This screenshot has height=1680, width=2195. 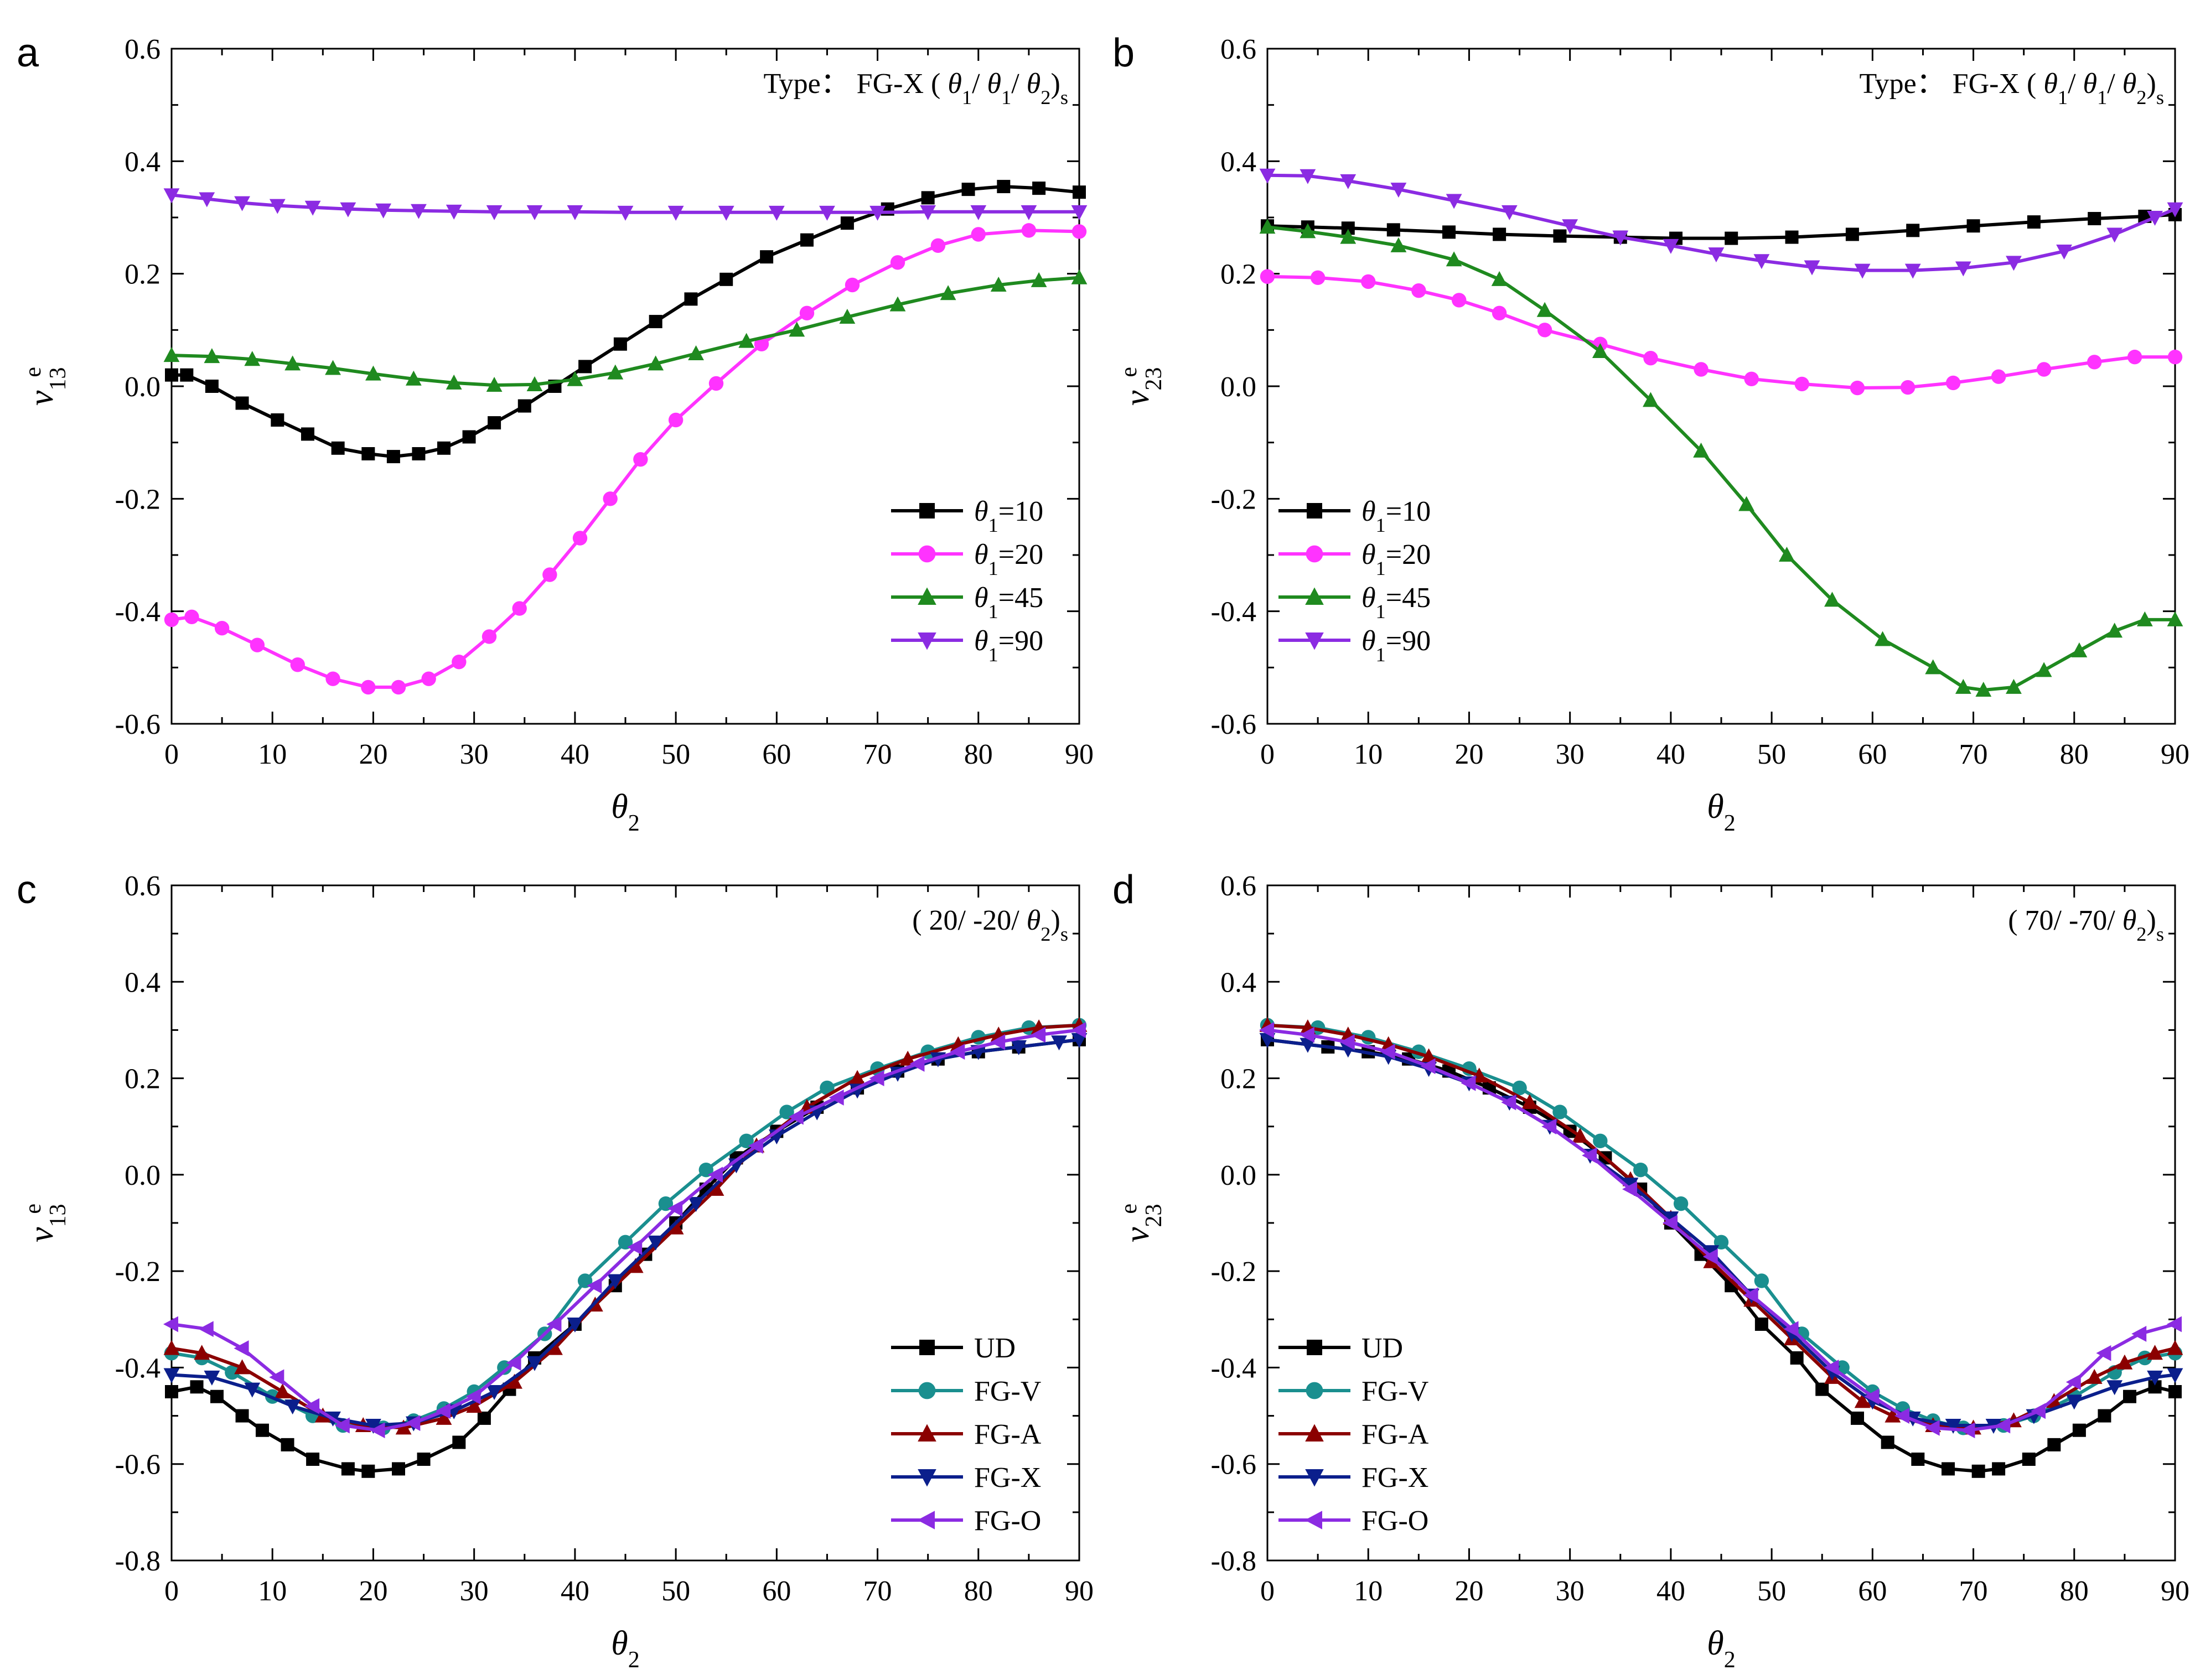 I want to click on x-tick-label: 30, so click(x=474, y=754).